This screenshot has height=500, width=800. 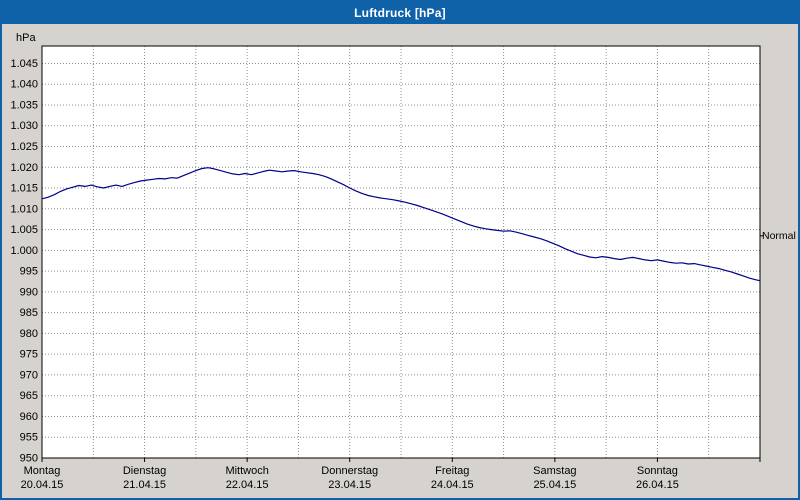 I want to click on x-date-label: 22.04.15, so click(x=247, y=485).